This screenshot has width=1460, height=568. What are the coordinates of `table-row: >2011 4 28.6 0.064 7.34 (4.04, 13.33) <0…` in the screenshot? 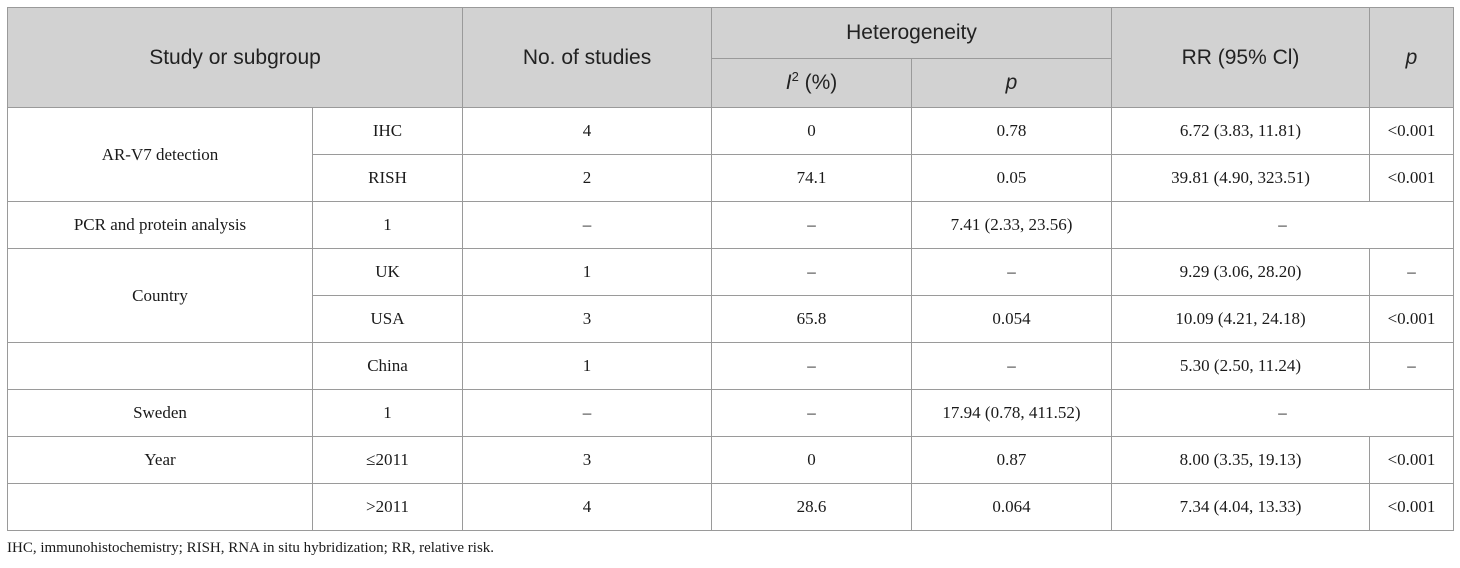 It's located at (731, 507).